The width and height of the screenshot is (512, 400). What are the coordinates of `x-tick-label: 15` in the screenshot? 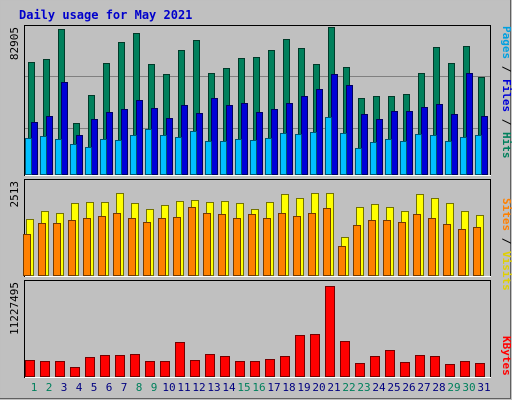 It's located at (243, 387).